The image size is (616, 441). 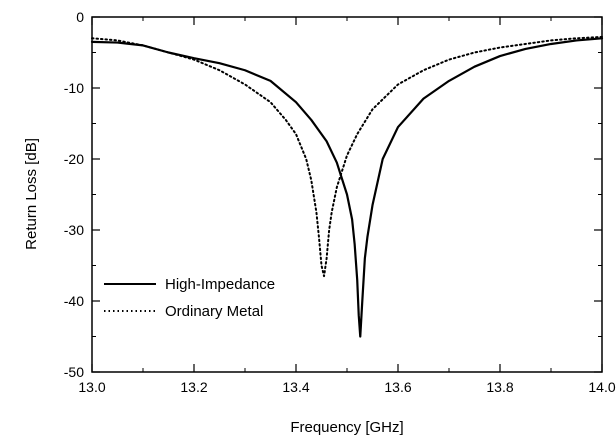 I want to click on y-tick-label: 0, so click(x=80, y=17).